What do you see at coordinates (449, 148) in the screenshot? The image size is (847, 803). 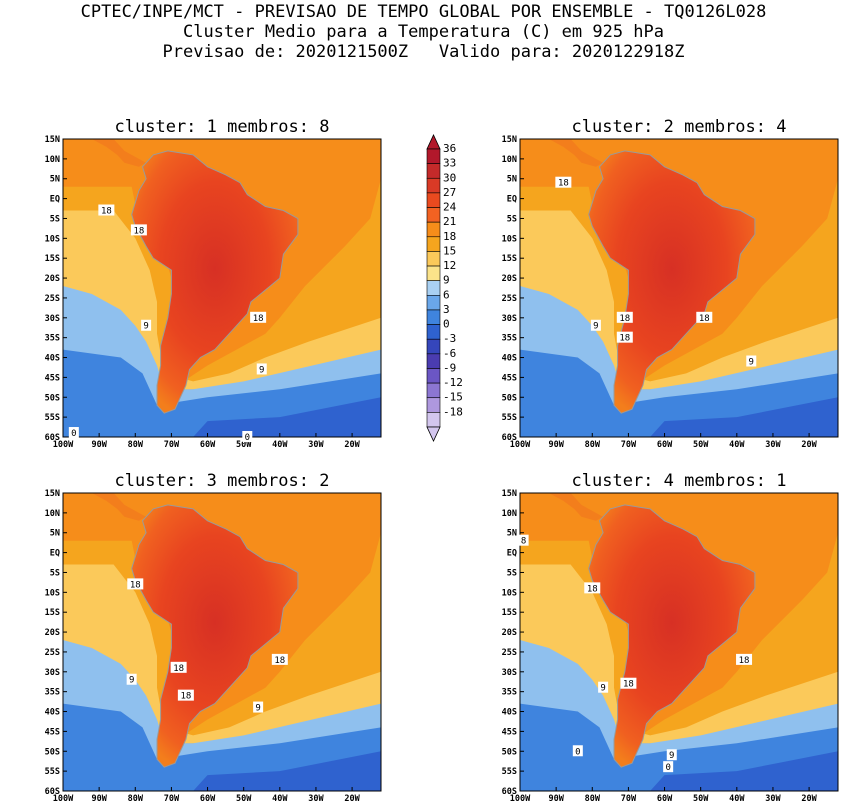 I see `colorbar-label: 36` at bounding box center [449, 148].